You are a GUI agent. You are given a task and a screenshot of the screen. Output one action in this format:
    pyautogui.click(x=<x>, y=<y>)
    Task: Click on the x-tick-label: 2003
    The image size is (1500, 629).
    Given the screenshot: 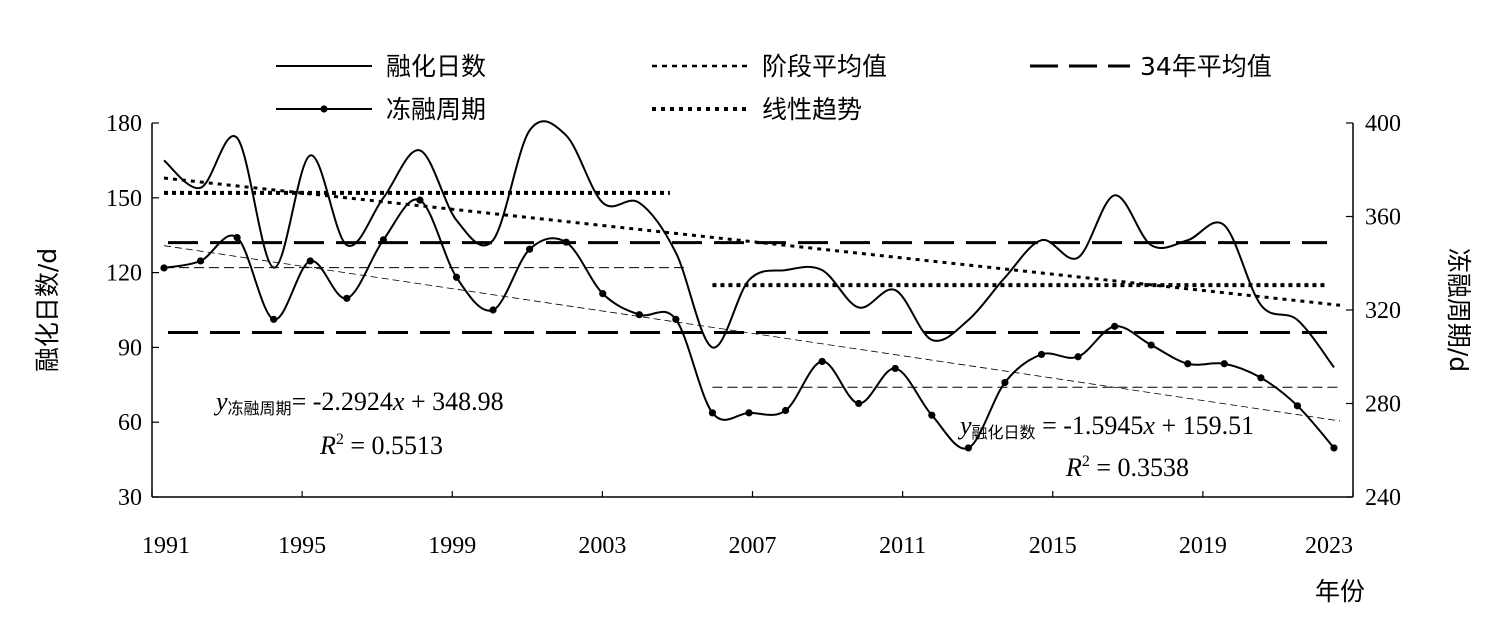 What is the action you would take?
    pyautogui.click(x=602, y=546)
    